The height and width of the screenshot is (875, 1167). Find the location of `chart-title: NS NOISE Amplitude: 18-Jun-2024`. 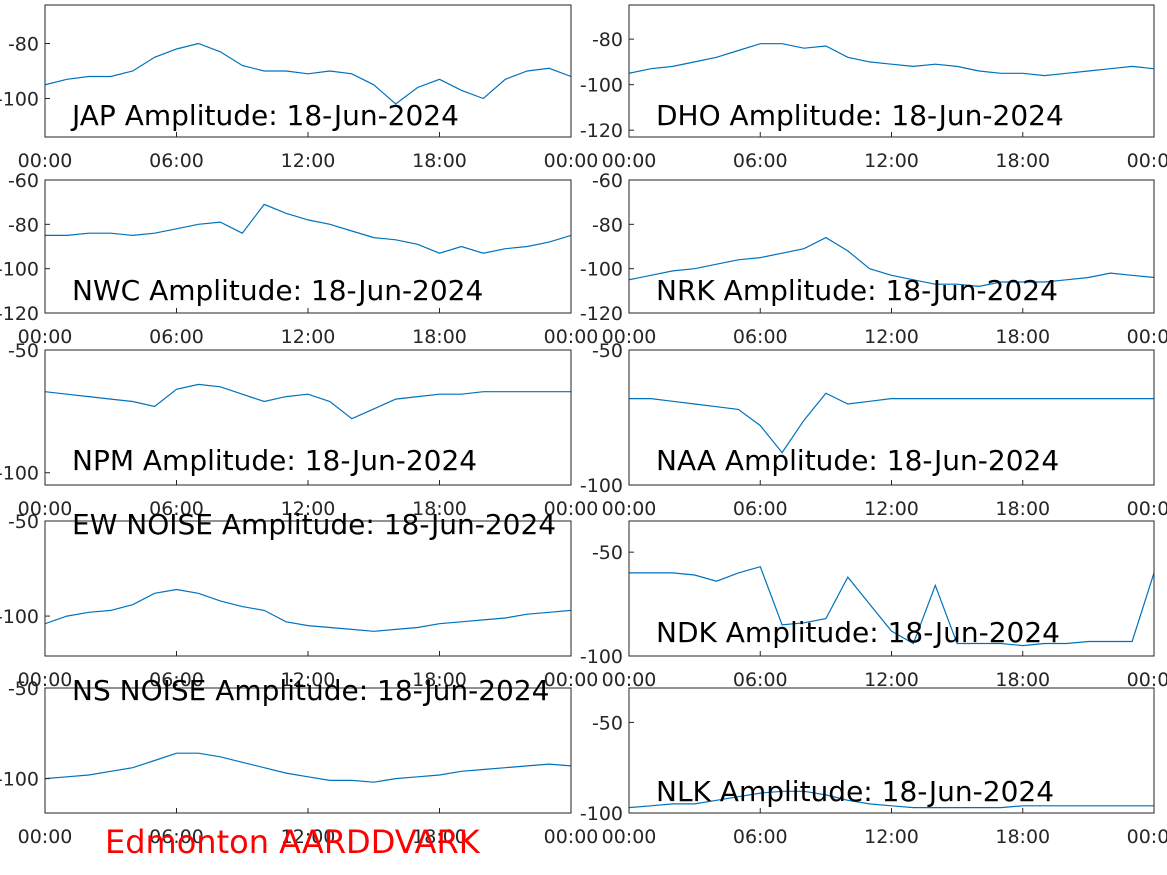

chart-title: NS NOISE Amplitude: 18-Jun-2024 is located at coordinates (310, 690).